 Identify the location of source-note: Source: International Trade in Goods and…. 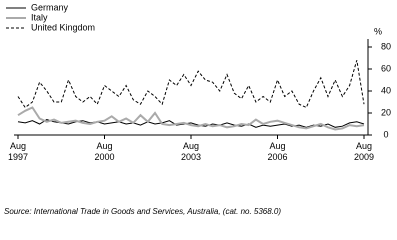
(143, 211).